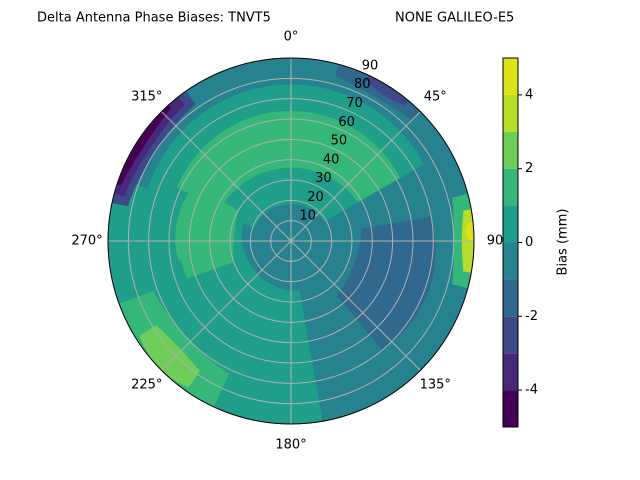 The width and height of the screenshot is (640, 480). Describe the element at coordinates (315, 197) in the screenshot. I see `r-tick-label: 20` at that location.